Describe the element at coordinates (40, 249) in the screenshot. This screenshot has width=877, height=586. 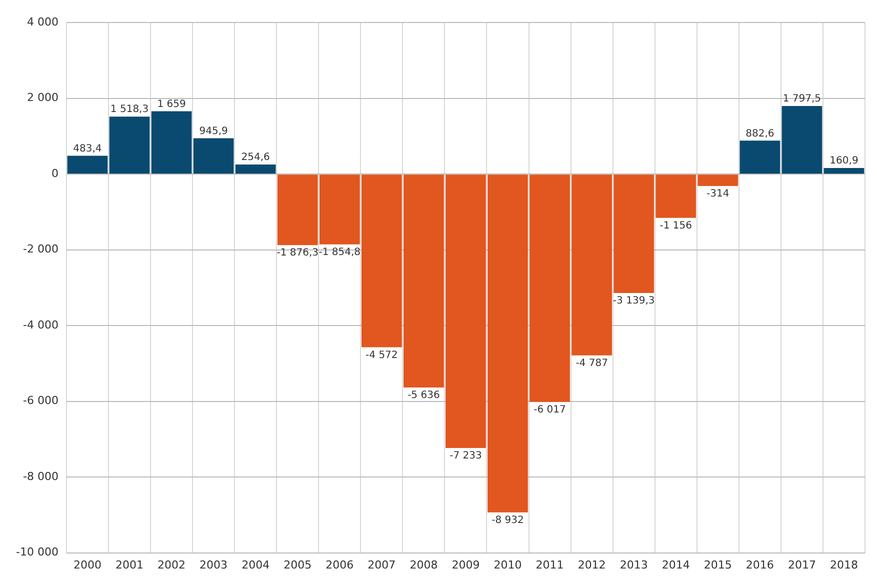
I see `y-tick-label: -2 000` at that location.